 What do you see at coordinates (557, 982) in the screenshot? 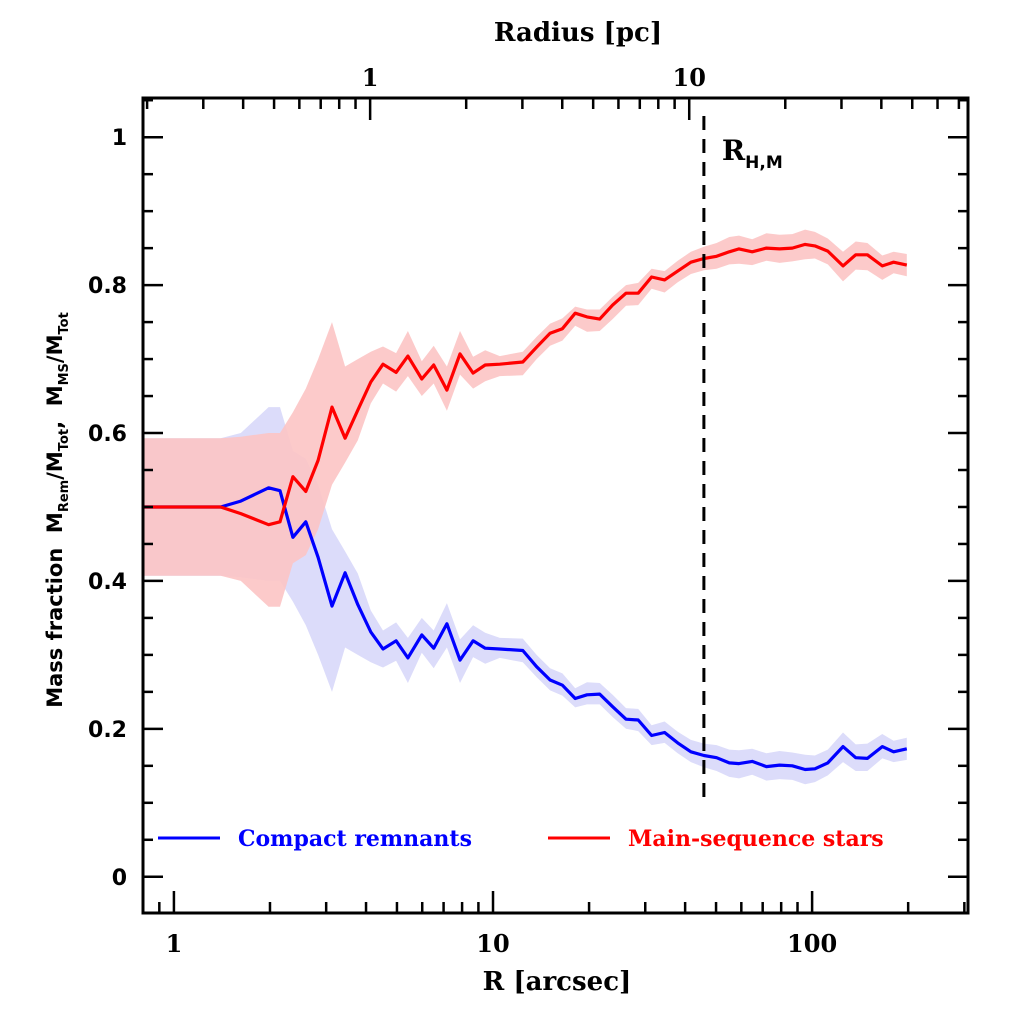
I see `x-axis-title: R [arcsec]` at bounding box center [557, 982].